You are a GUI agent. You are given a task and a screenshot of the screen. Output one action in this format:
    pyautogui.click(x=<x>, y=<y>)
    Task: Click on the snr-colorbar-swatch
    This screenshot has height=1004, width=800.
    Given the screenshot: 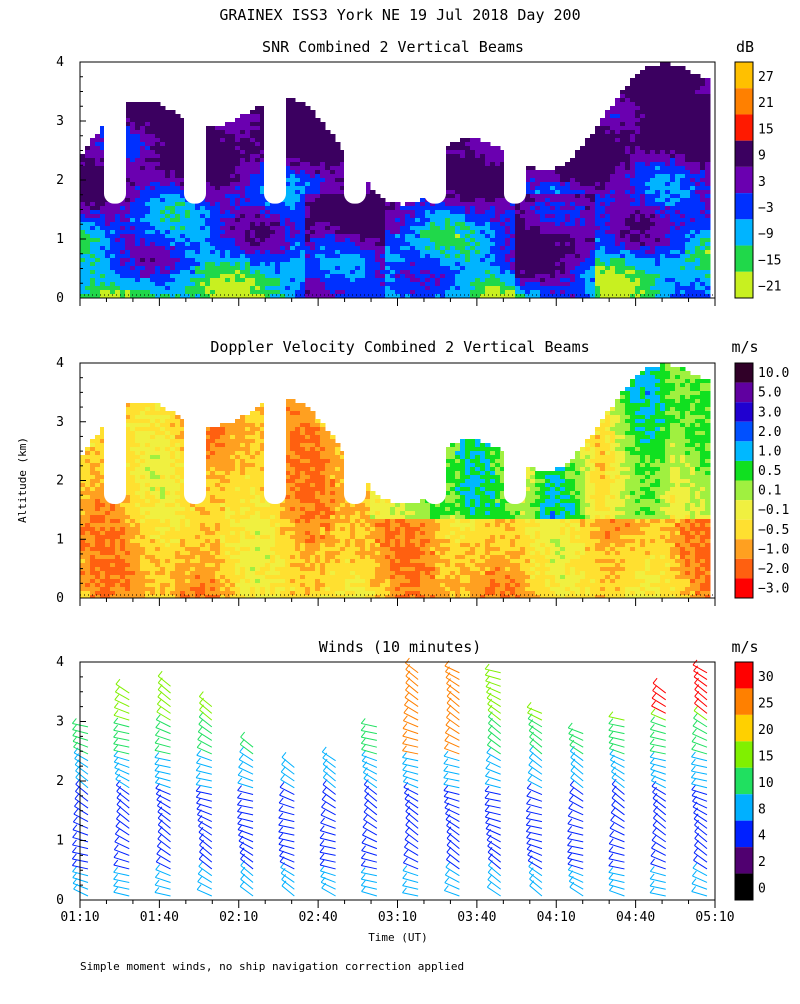 What is the action you would take?
    pyautogui.click(x=744, y=154)
    